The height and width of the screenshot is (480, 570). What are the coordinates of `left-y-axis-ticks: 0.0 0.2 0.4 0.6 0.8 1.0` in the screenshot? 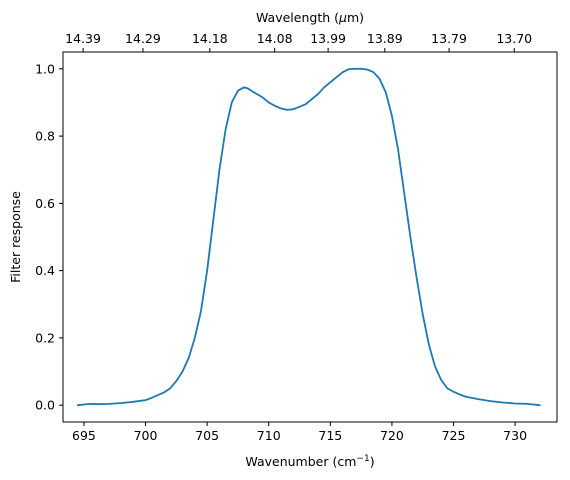 It's located at (49, 237).